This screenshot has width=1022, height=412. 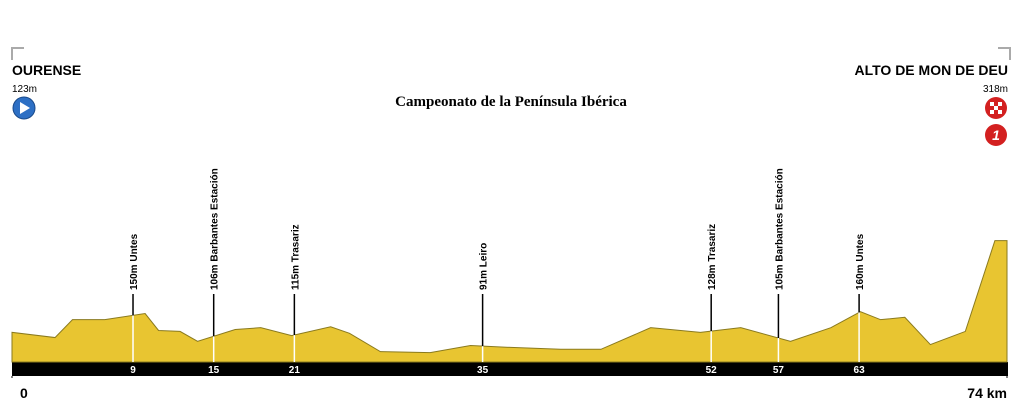 I want to click on start-icon-arrow, so click(x=25, y=108).